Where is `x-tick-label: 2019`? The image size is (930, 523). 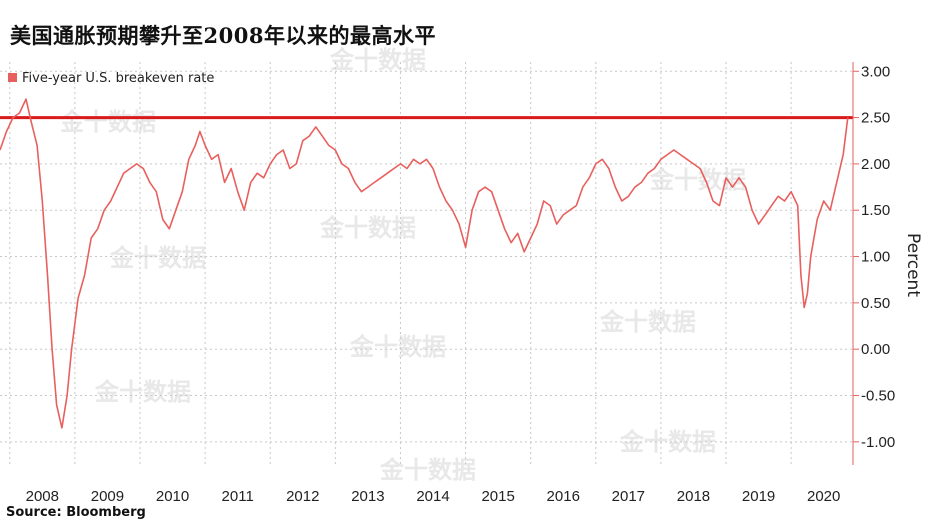 x-tick-label: 2019 is located at coordinates (758, 496).